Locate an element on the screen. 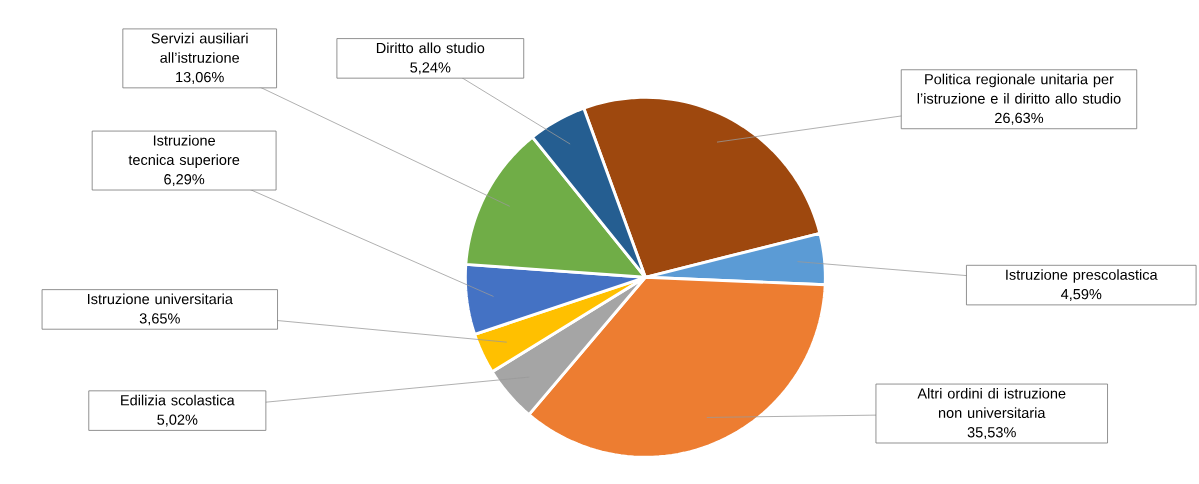  slice-label: Edilizia scolastica is located at coordinates (178, 400).